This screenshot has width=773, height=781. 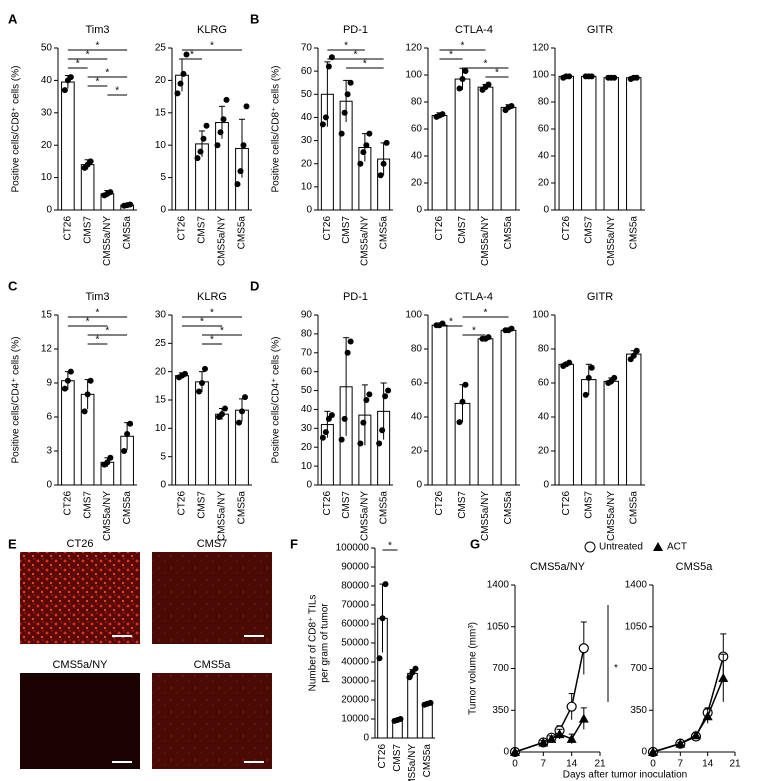 What do you see at coordinates (161, 145) in the screenshot?
I see `y-tick-label: 10` at bounding box center [161, 145].